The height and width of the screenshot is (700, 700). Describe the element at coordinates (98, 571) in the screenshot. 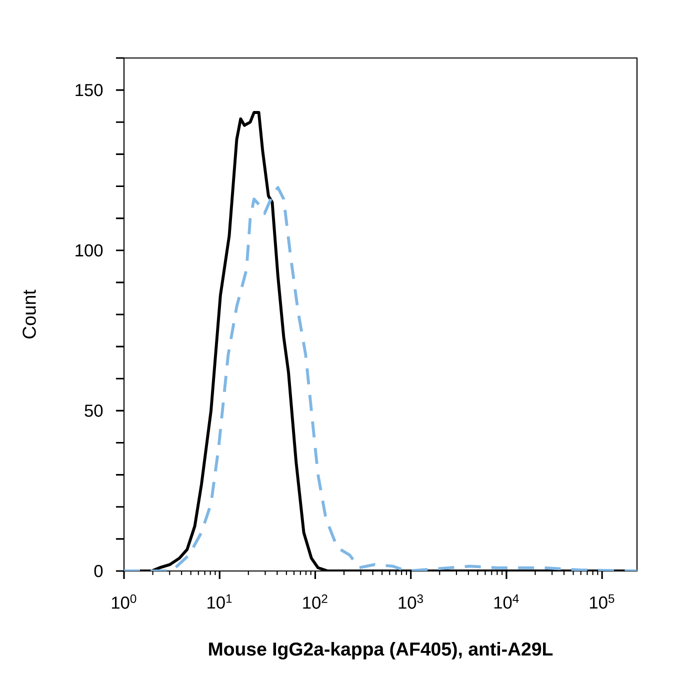

I see `y-tick-label: 0` at that location.